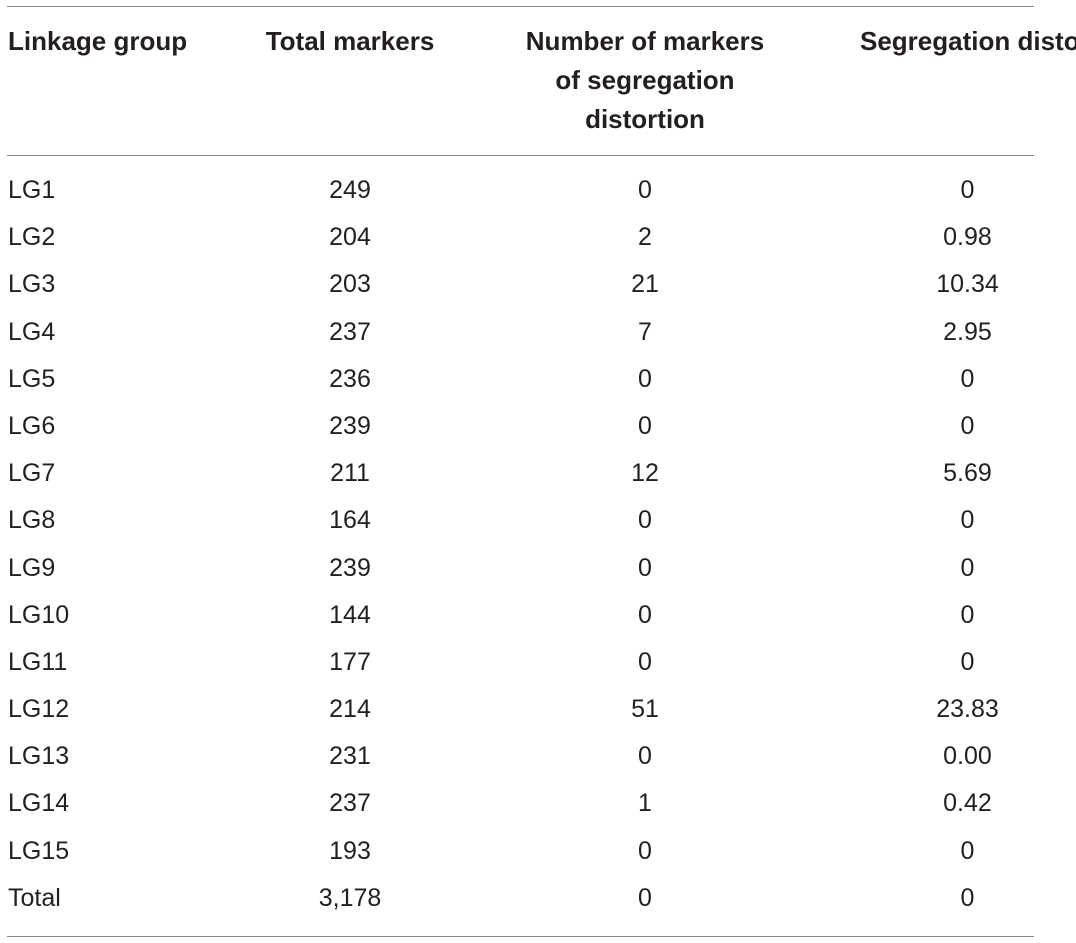 The height and width of the screenshot is (943, 1076). Describe the element at coordinates (34, 897) in the screenshot. I see `cell-linkage-group: Total` at that location.